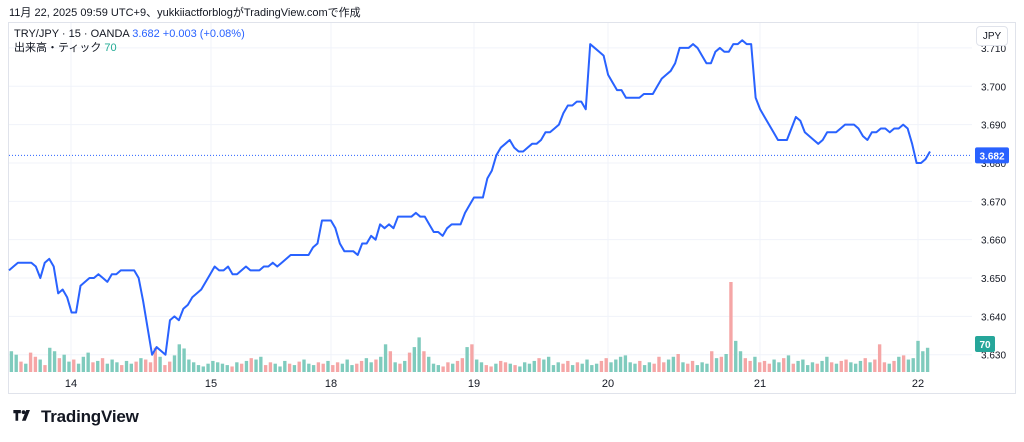 The height and width of the screenshot is (442, 1024). What do you see at coordinates (992, 36) in the screenshot?
I see `currency-button: JPY` at bounding box center [992, 36].